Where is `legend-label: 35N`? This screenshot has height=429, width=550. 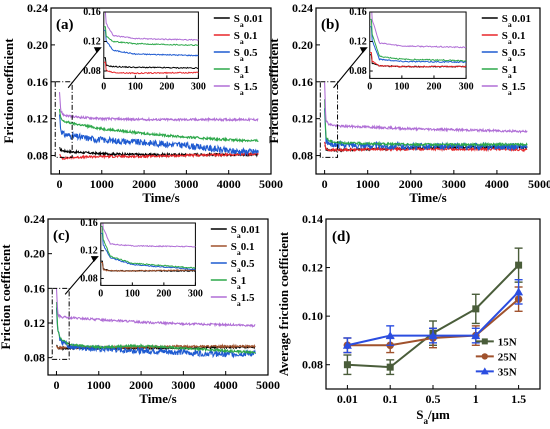 legend-label: 35N is located at coordinates (507, 372).